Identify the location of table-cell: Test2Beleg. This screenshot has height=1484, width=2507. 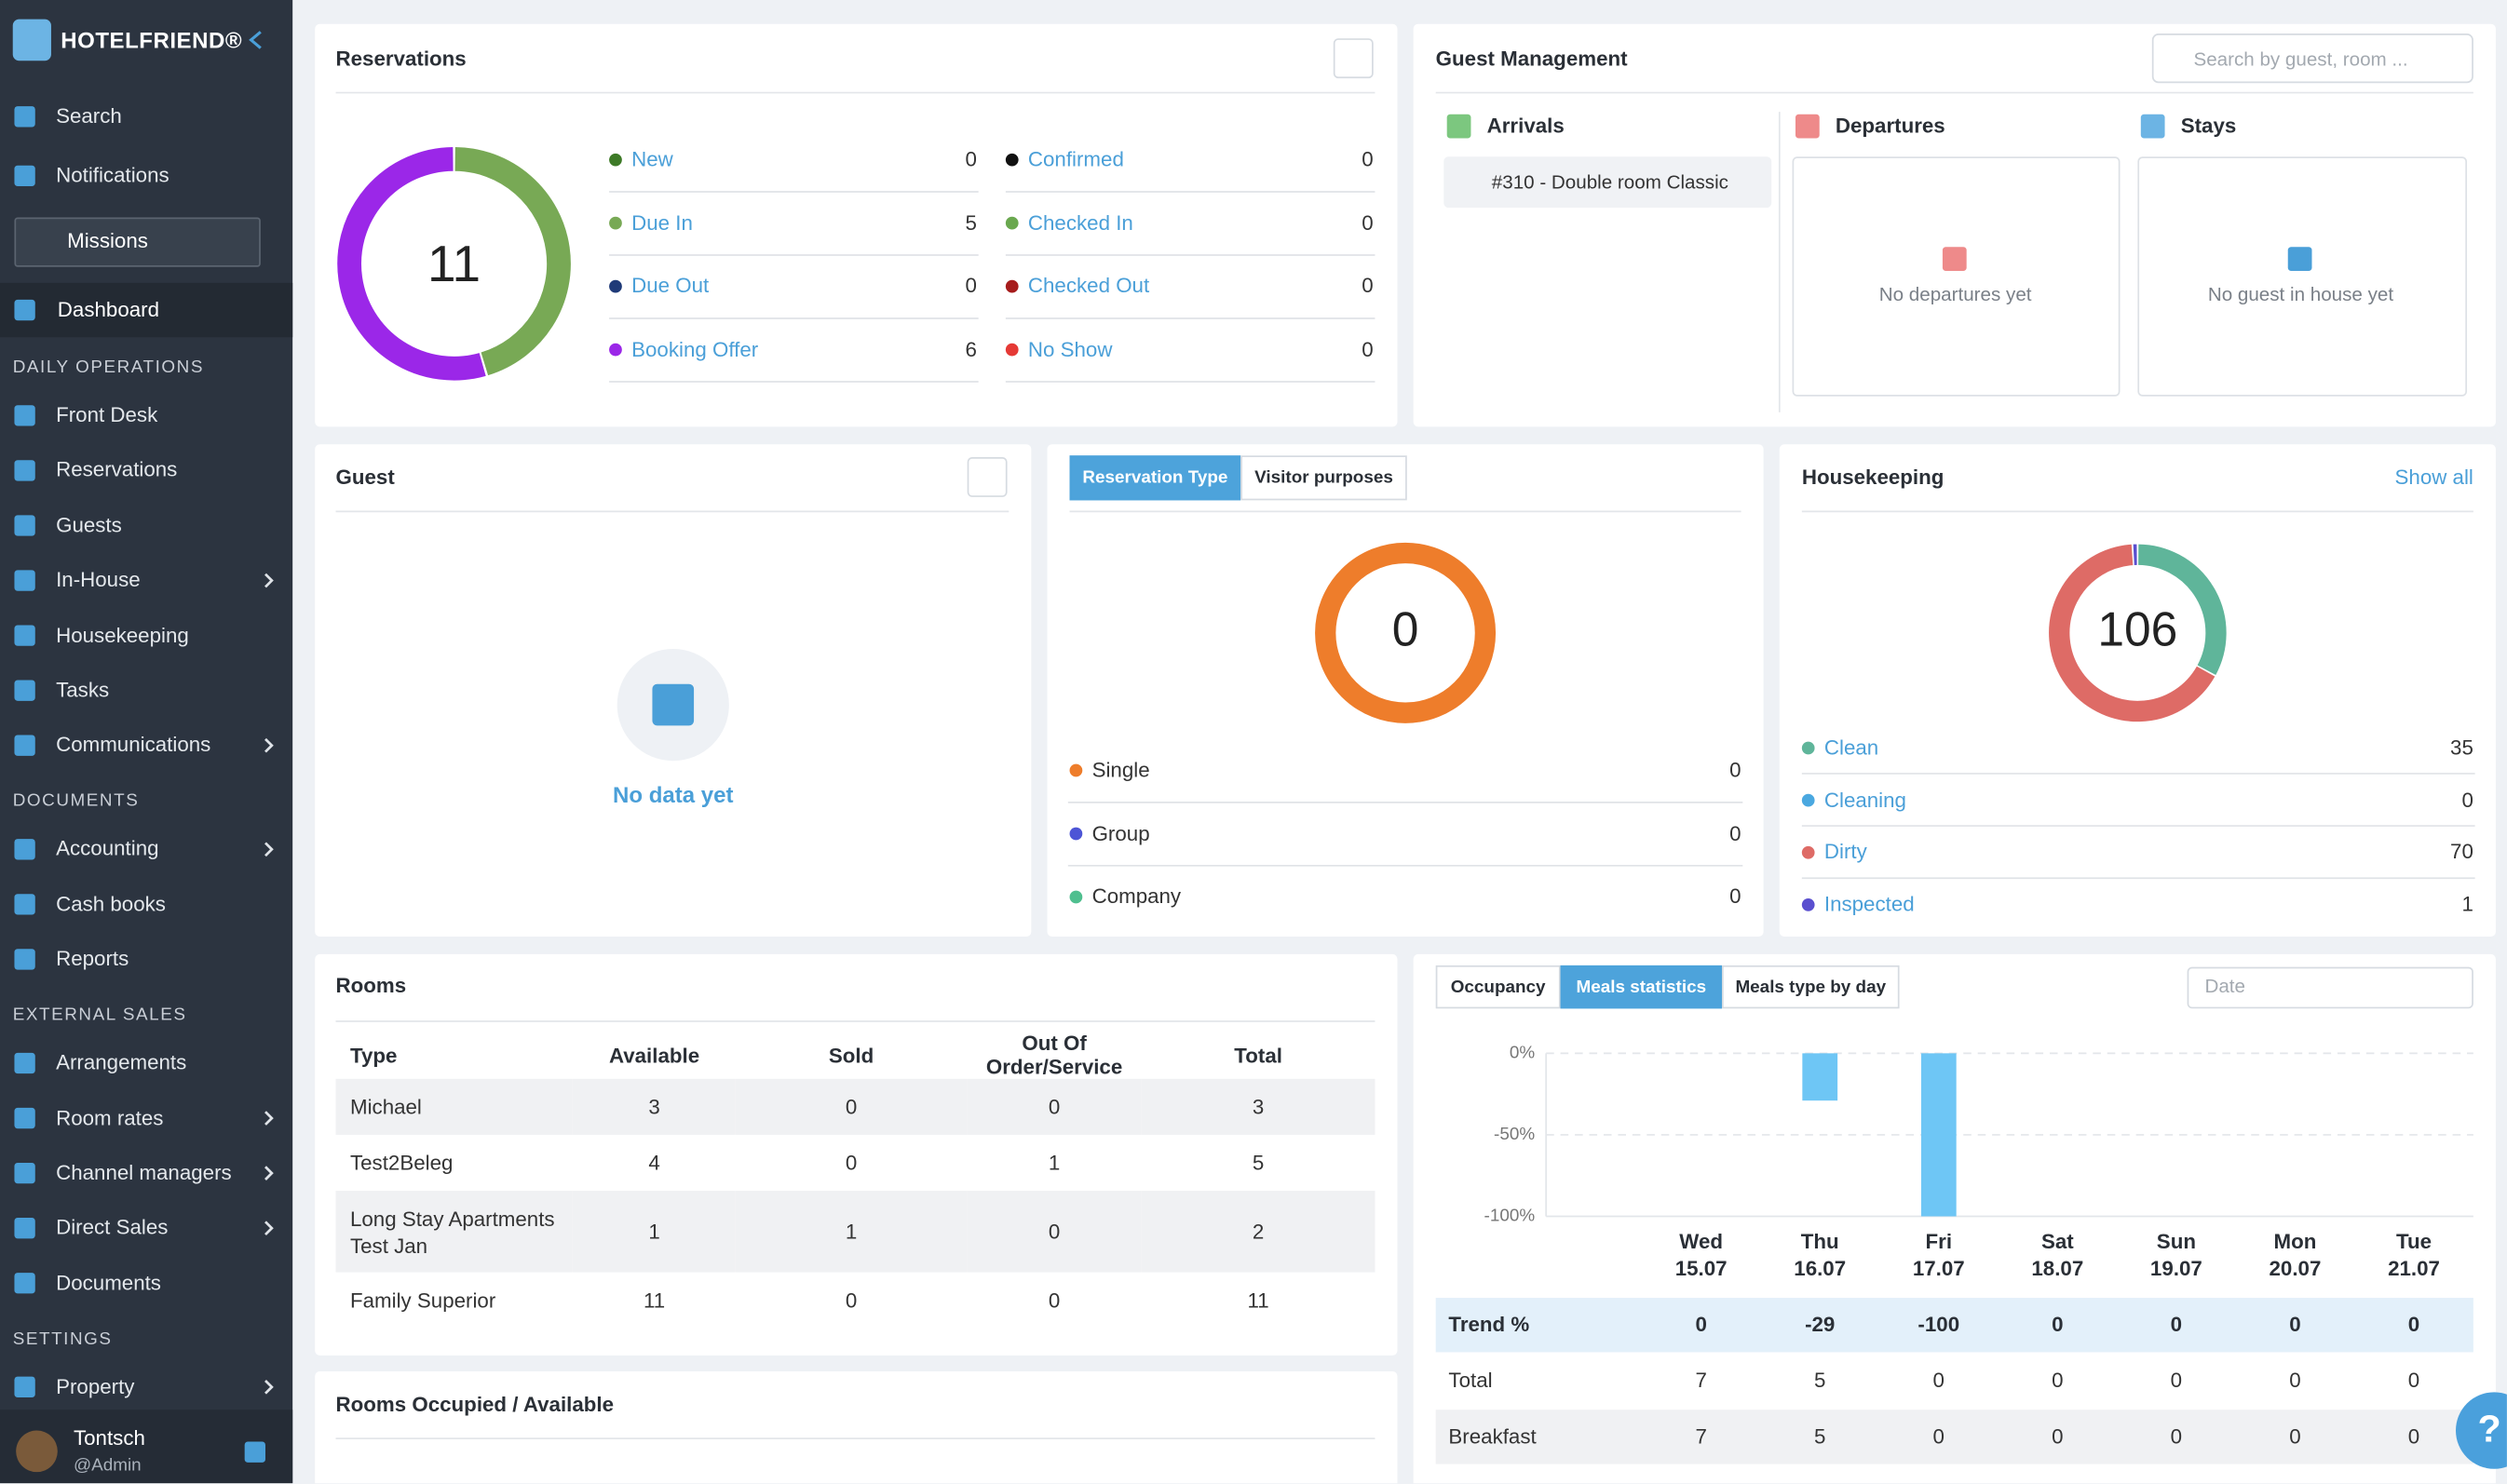
(401, 1163).